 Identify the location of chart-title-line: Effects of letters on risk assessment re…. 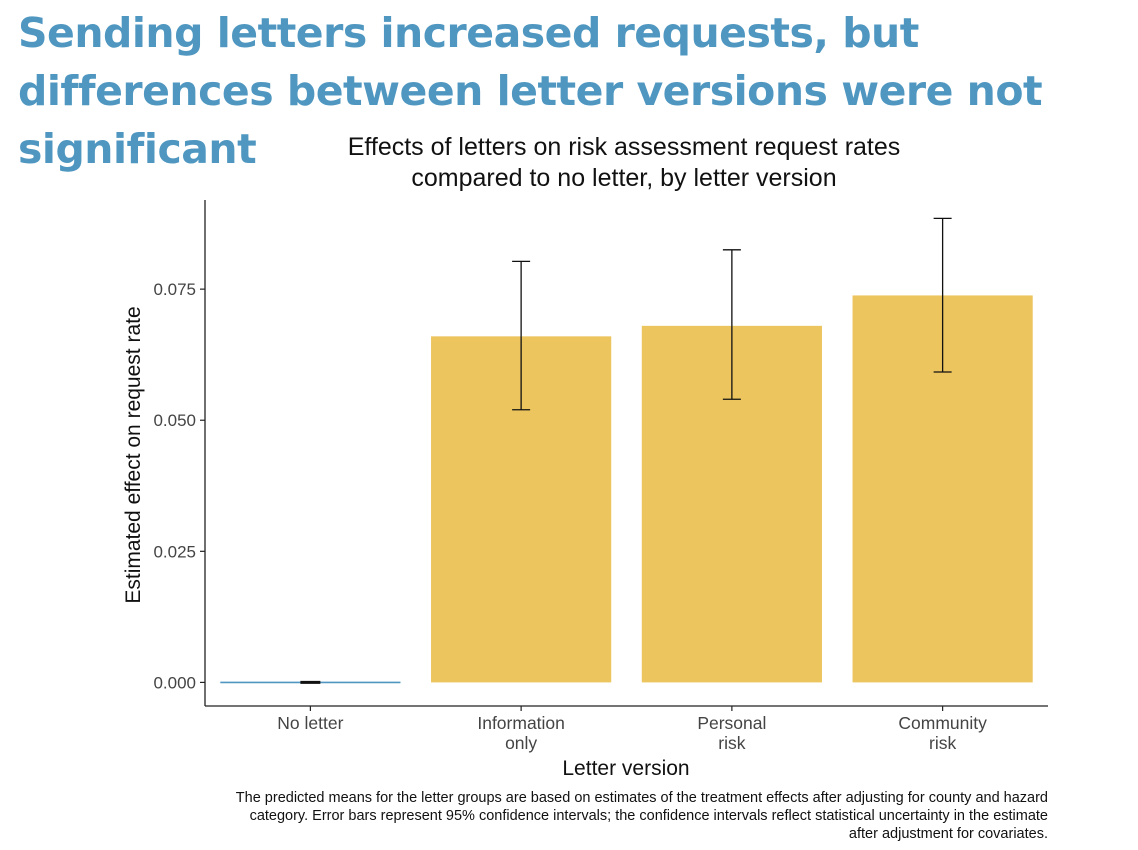
(624, 147).